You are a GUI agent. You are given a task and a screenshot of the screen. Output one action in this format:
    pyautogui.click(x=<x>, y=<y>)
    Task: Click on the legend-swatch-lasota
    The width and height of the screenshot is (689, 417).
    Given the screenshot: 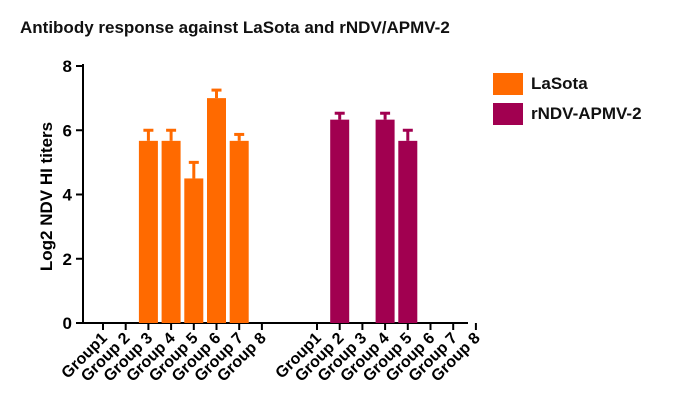 What is the action you would take?
    pyautogui.click(x=508, y=84)
    